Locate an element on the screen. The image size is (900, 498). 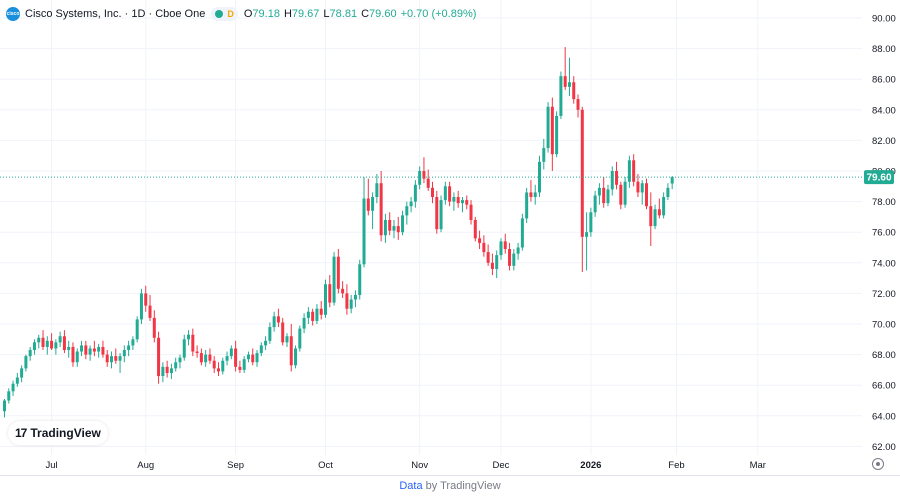
time-tick-label: Nov is located at coordinates (419, 465).